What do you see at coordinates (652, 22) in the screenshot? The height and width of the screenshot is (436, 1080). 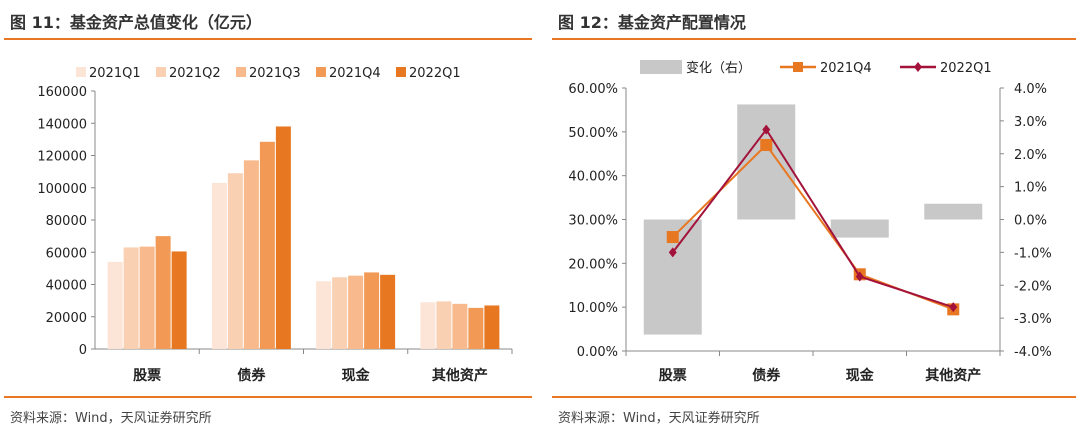 I see `chart-title: 图 12：基金资产配置情况` at bounding box center [652, 22].